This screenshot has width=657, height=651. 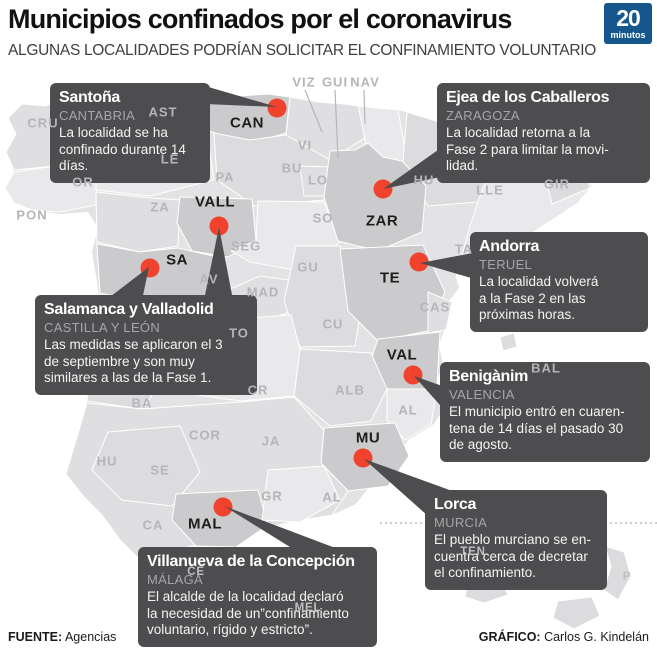 What do you see at coordinates (97, 116) in the screenshot?
I see `callout-region: CANTABRIA` at bounding box center [97, 116].